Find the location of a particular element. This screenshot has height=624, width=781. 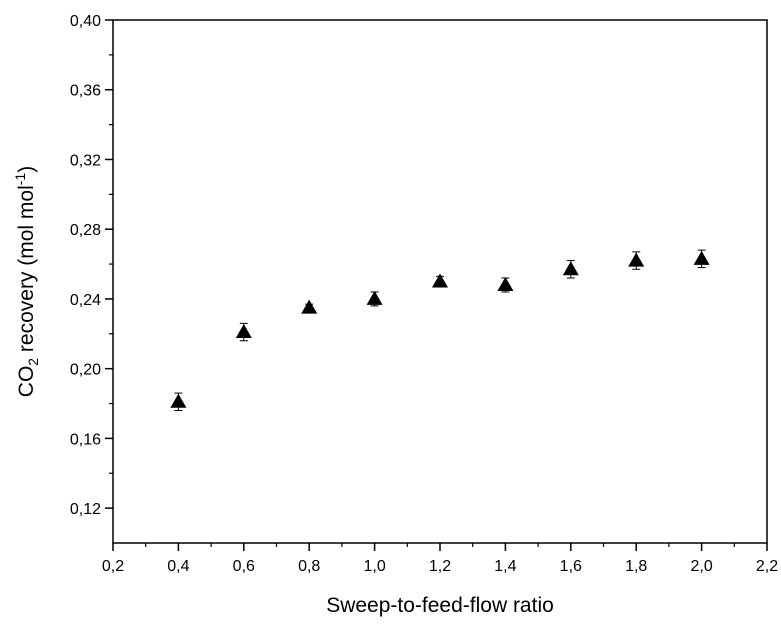

y-axis-title: CO2 recovery (mol mol-1) is located at coordinates (26, 281).